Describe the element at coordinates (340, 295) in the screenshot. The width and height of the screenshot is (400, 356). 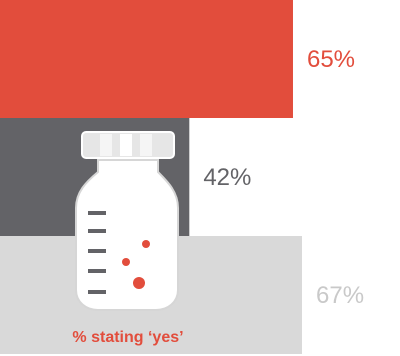
I see `value-label-3: 67%` at that location.